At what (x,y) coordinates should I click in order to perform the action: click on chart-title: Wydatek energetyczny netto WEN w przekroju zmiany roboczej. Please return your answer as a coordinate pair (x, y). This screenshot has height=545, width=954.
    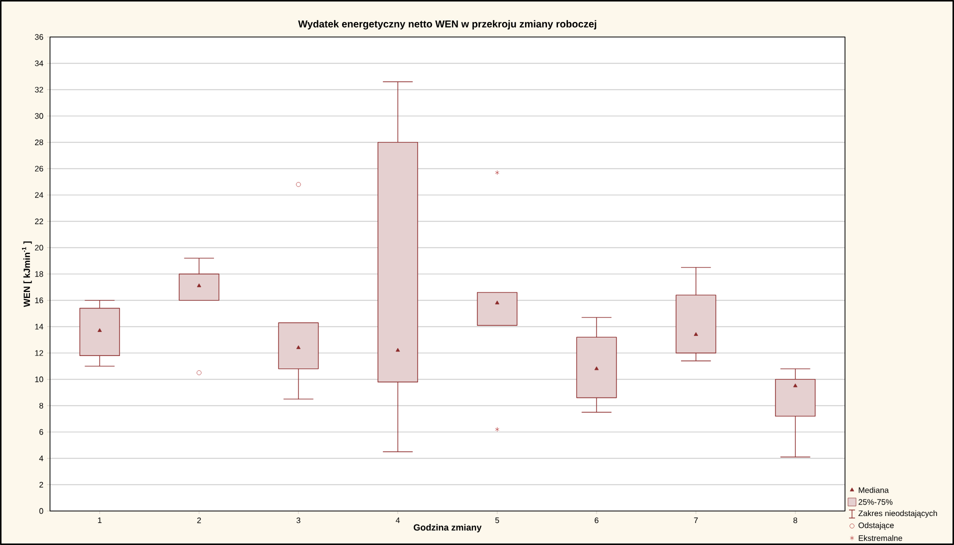
    Looking at the image, I should click on (447, 25).